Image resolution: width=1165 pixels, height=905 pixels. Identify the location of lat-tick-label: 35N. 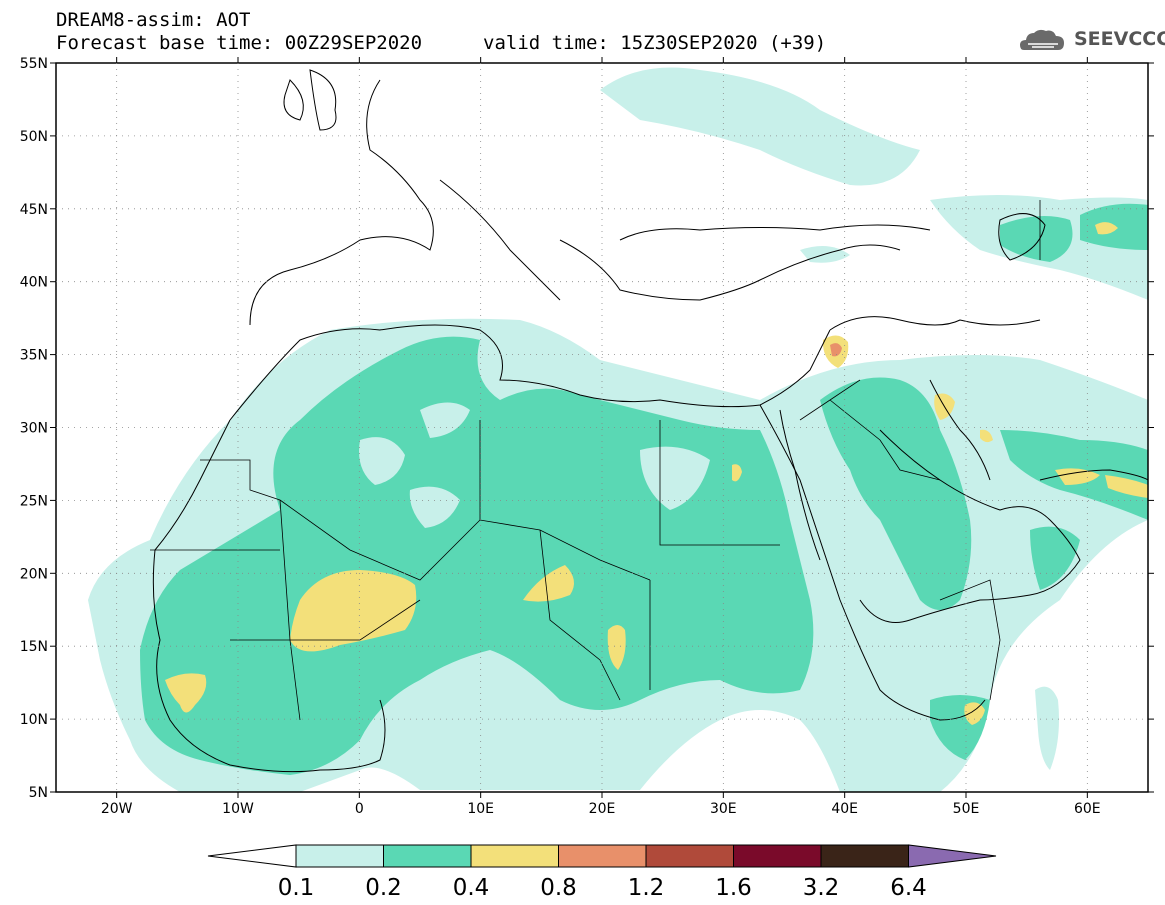
(34, 356).